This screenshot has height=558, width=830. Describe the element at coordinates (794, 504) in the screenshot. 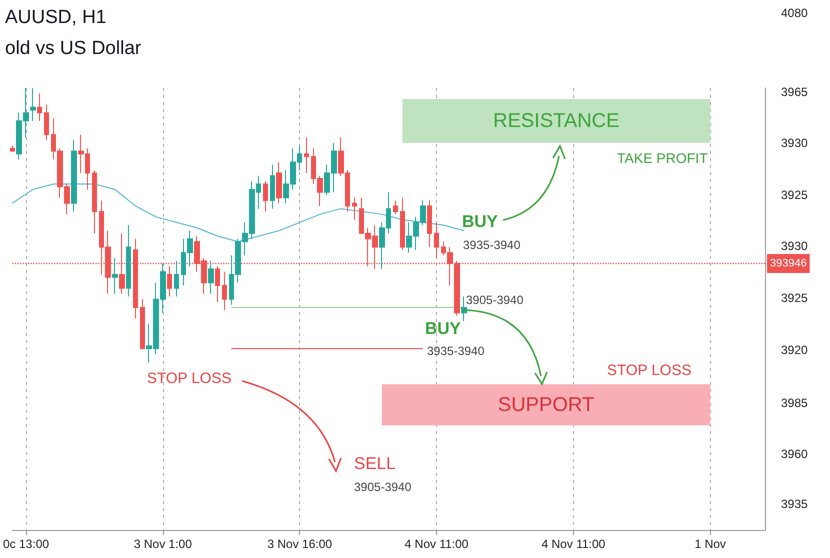

I see `text: 3935` at that location.